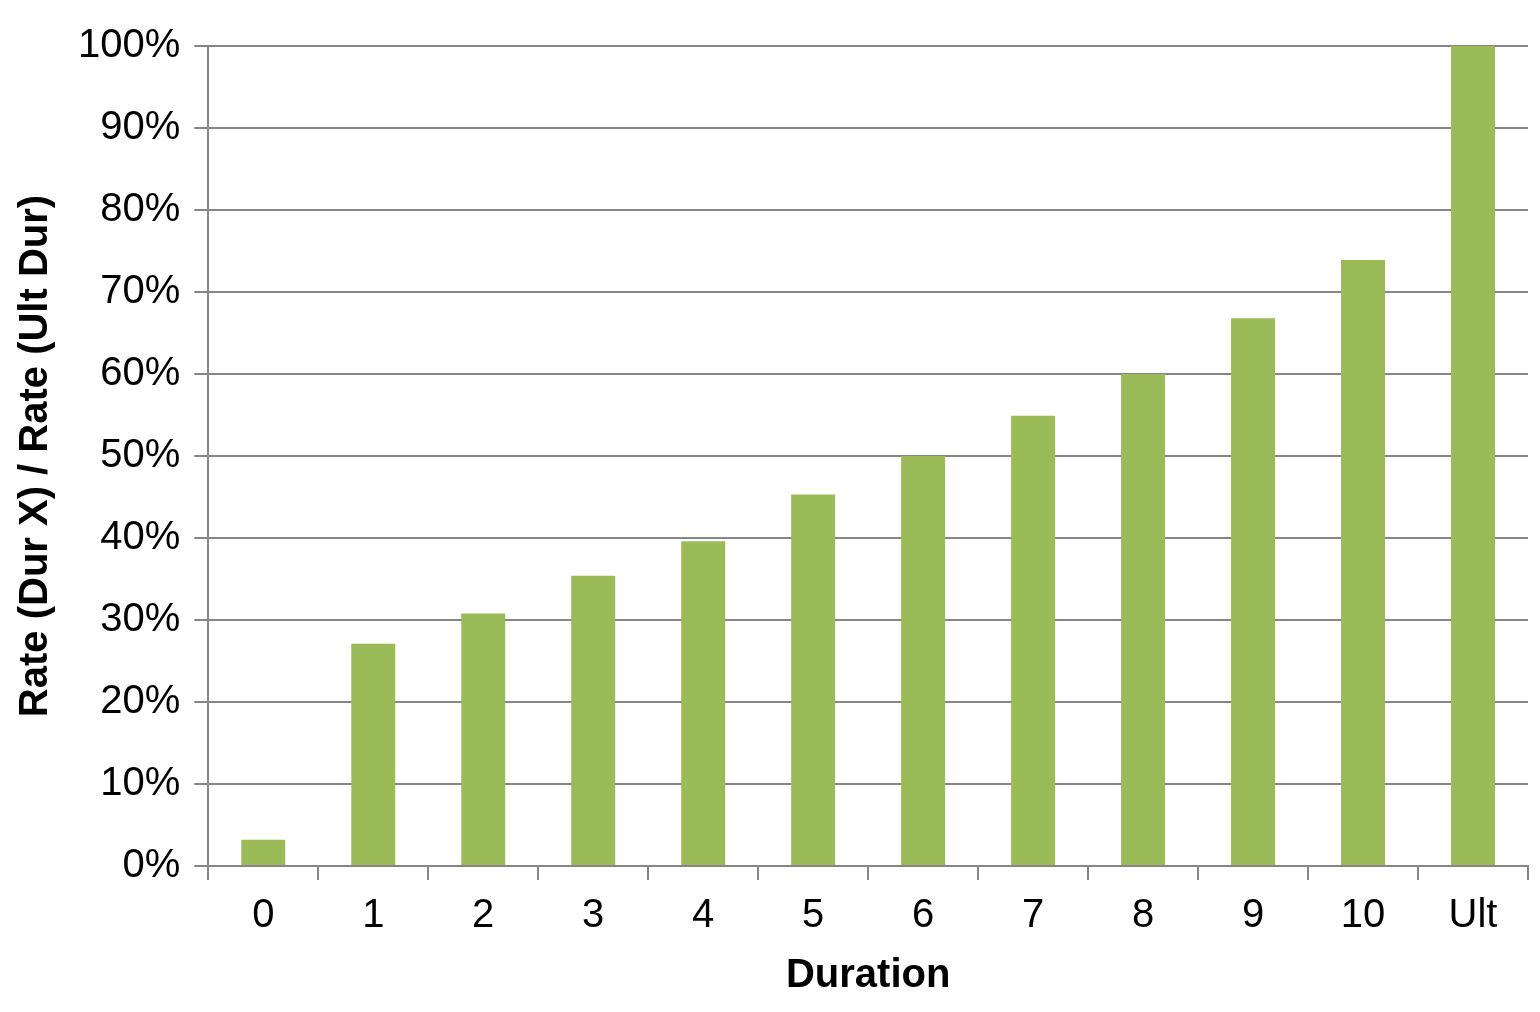  Describe the element at coordinates (151, 863) in the screenshot. I see `y-tick-label: 0%` at that location.